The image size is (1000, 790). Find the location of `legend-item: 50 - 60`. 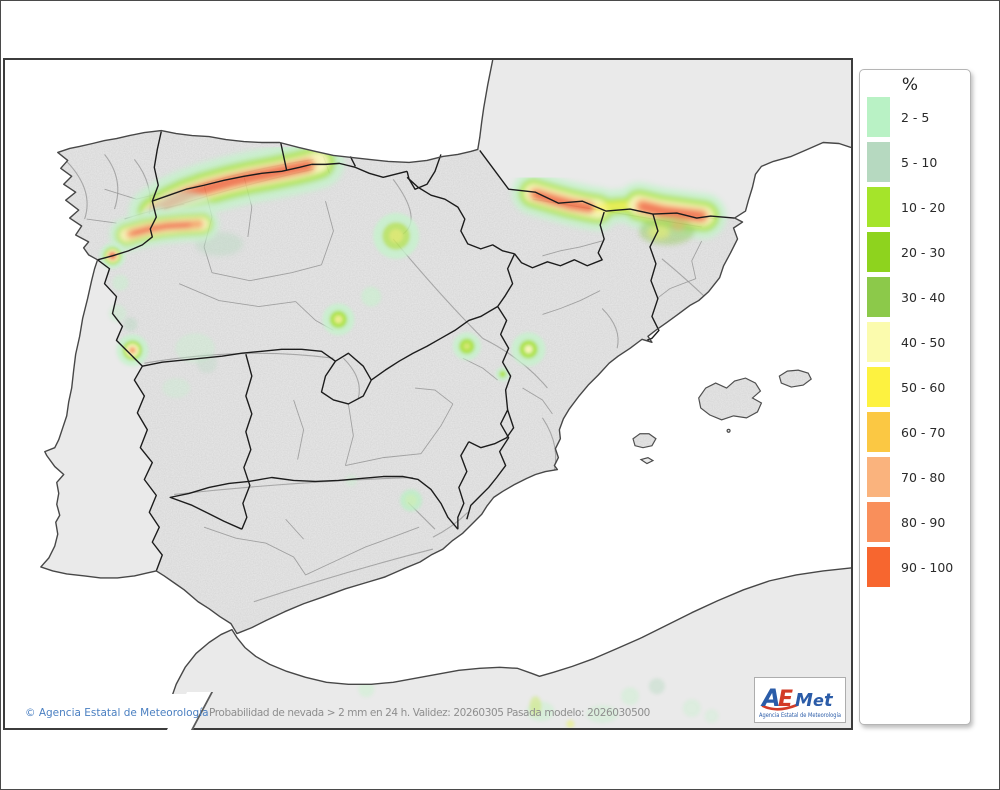

legend-item: 50 - 60 is located at coordinates (915, 389).